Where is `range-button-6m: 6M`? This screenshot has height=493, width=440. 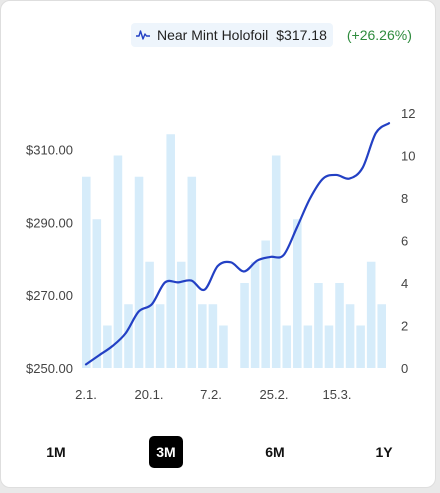 range-button-6m: 6M is located at coordinates (275, 452).